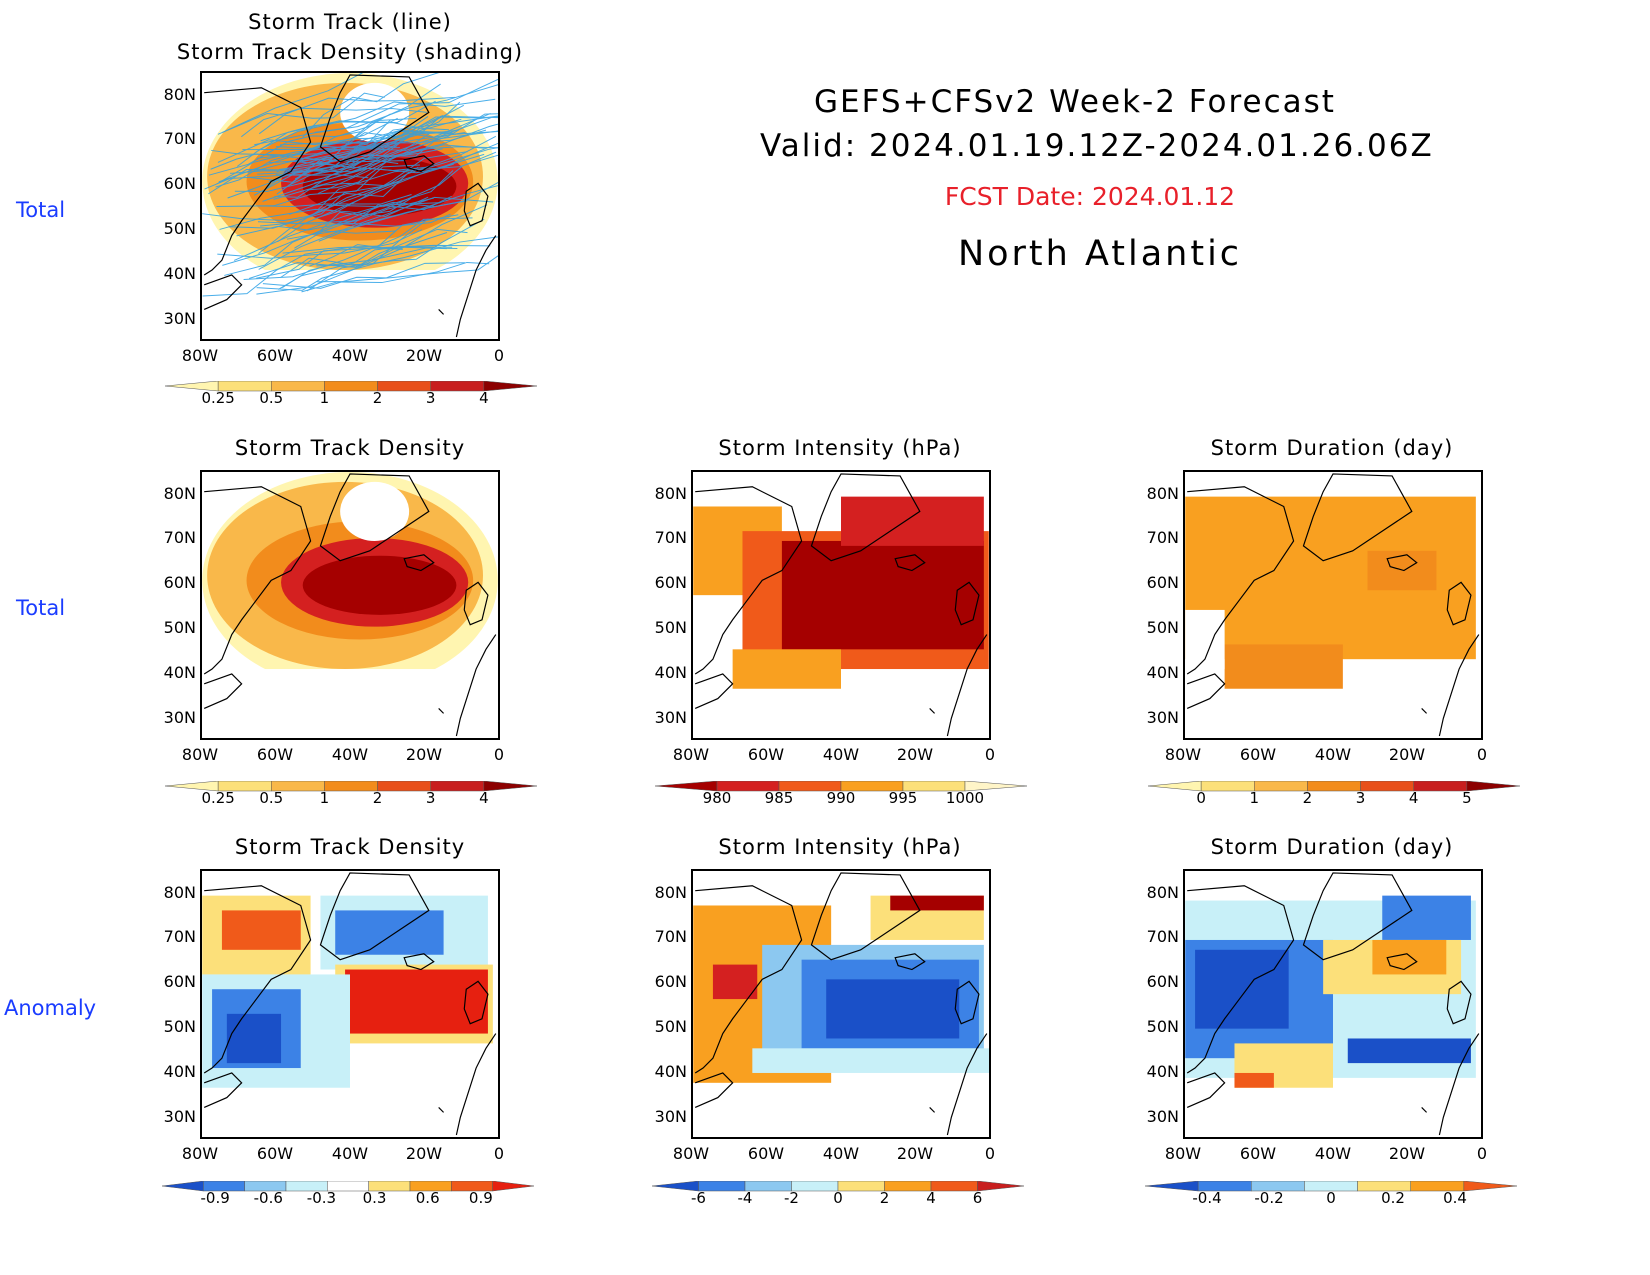 This screenshot has height=1275, width=1650. I want to click on colorbar-tick-label: 5, so click(1467, 798).